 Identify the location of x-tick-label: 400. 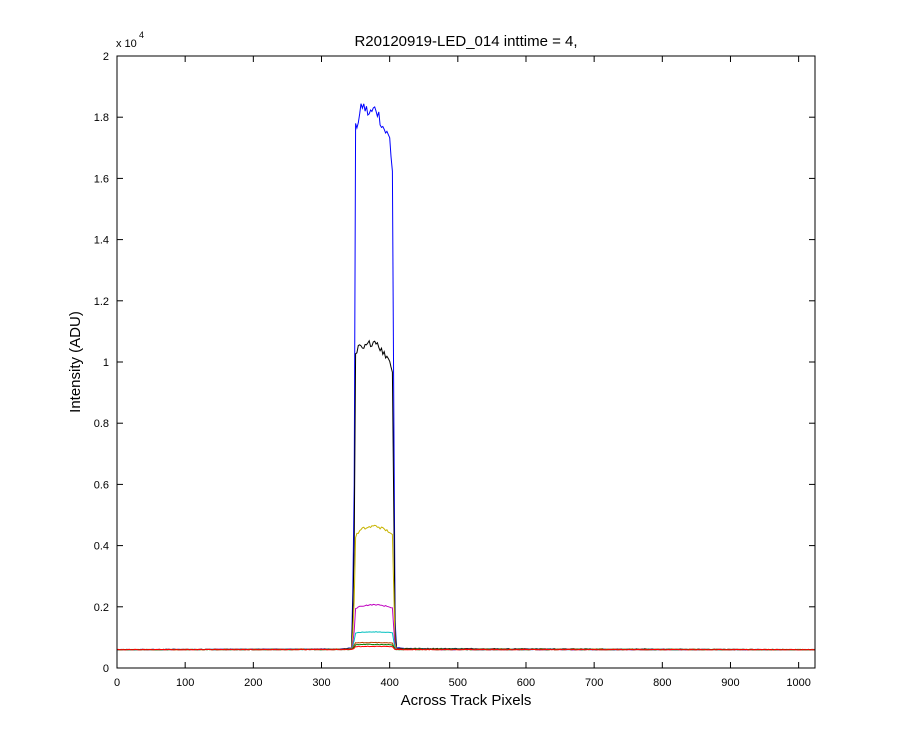
(389, 683).